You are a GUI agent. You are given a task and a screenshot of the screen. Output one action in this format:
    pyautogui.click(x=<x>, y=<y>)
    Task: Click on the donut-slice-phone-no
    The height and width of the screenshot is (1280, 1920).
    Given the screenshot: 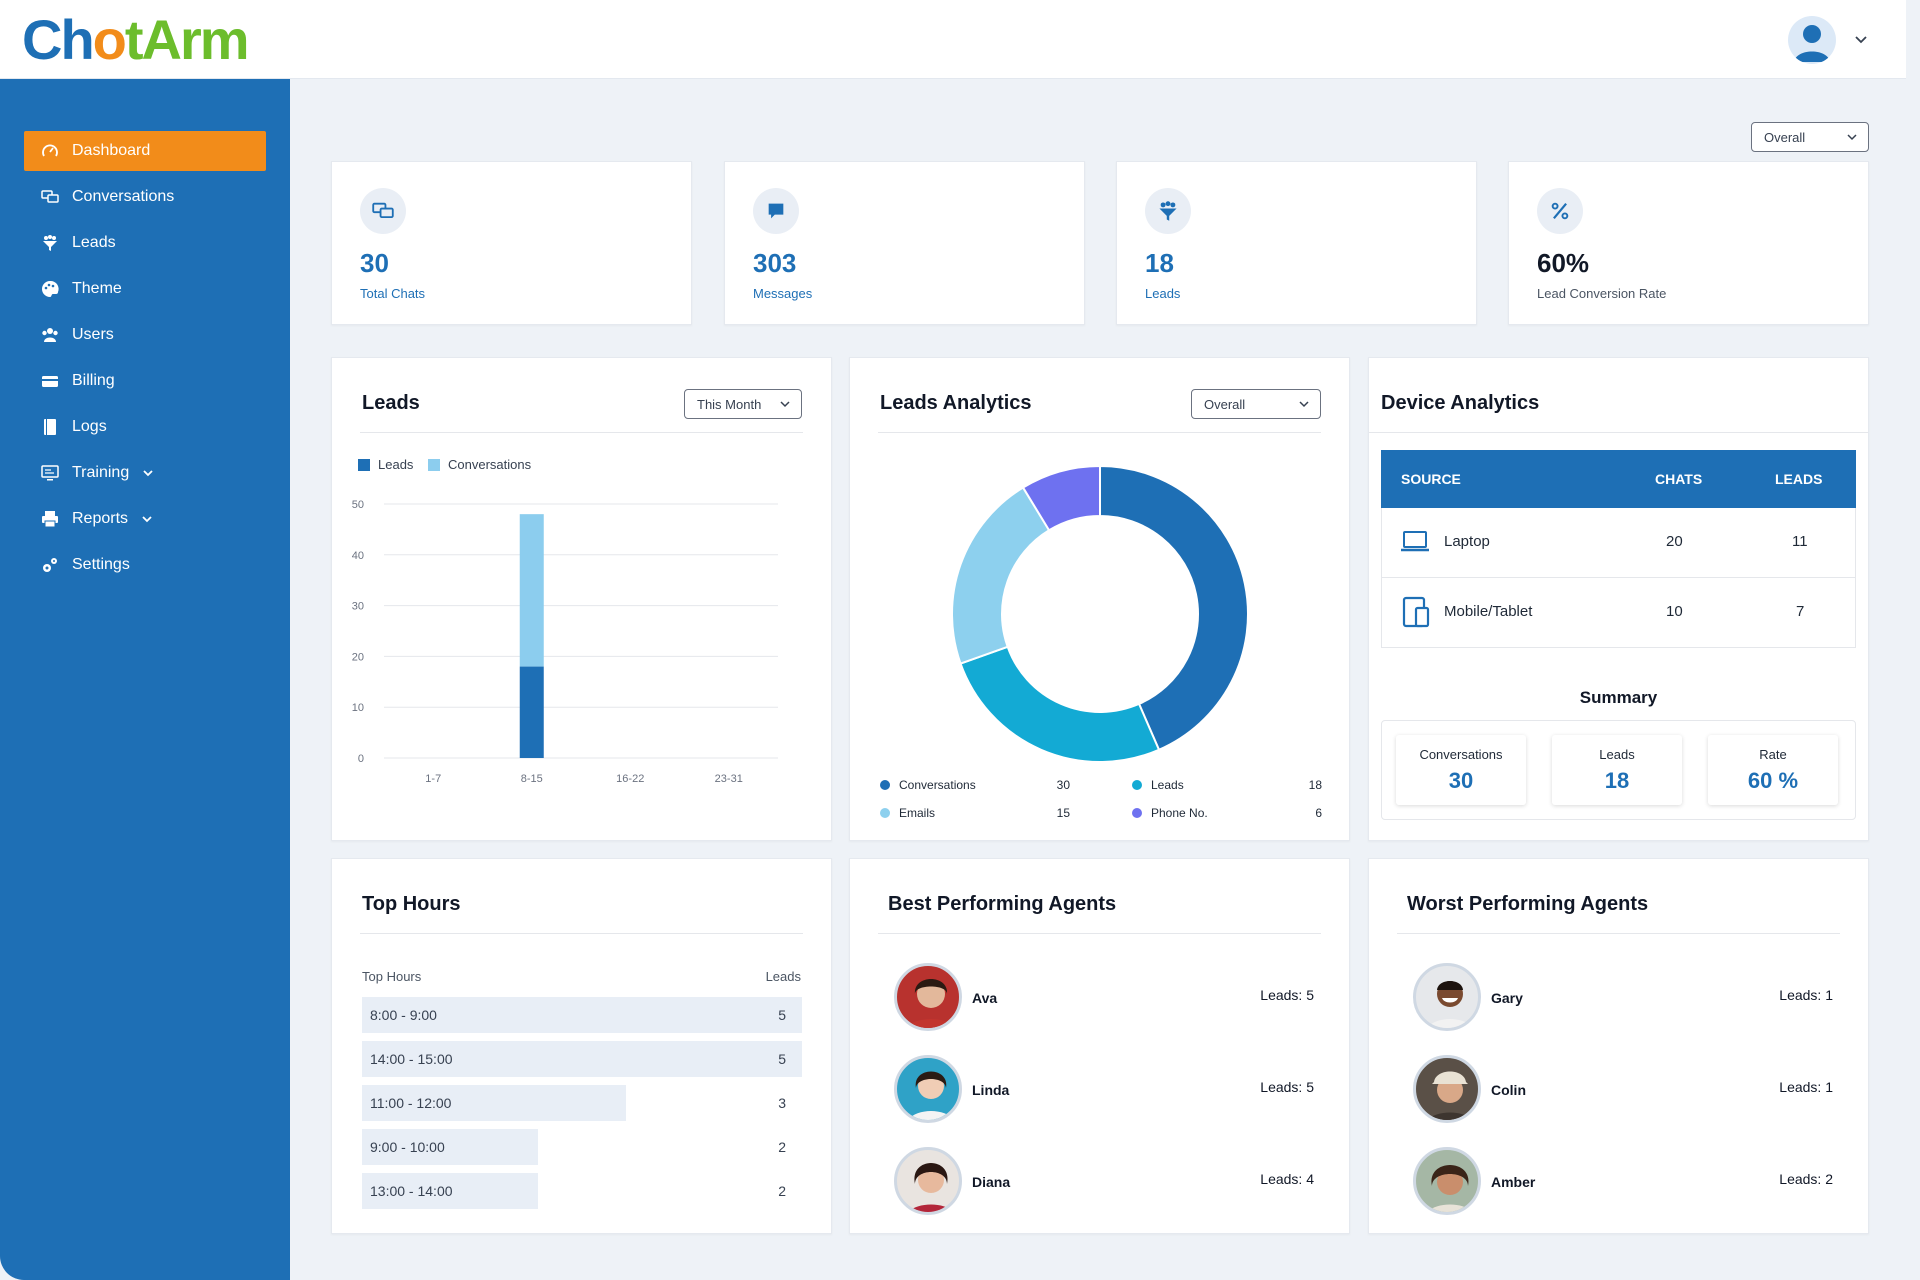 What is the action you would take?
    pyautogui.click(x=1061, y=498)
    